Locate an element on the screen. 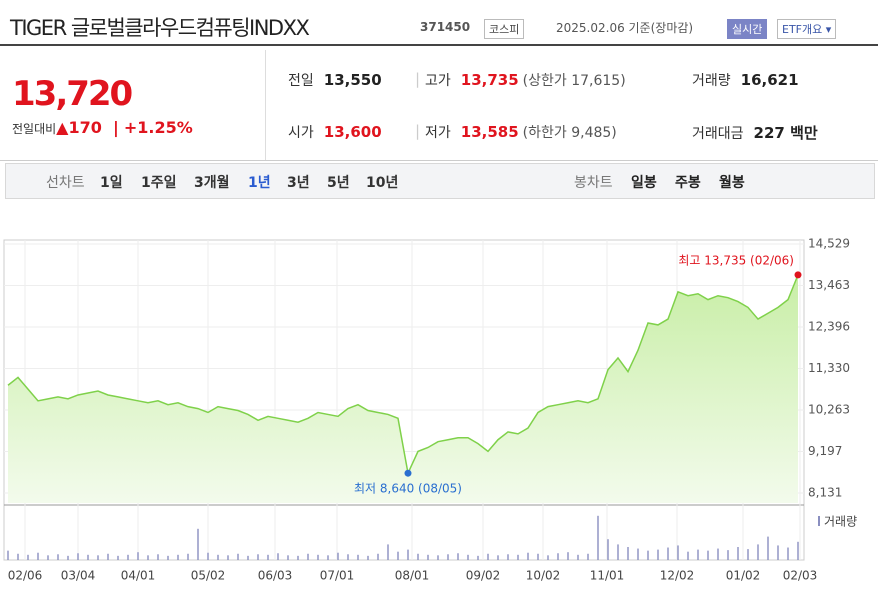 This screenshot has height=597, width=878. change-label: 전일대비 is located at coordinates (34, 129).